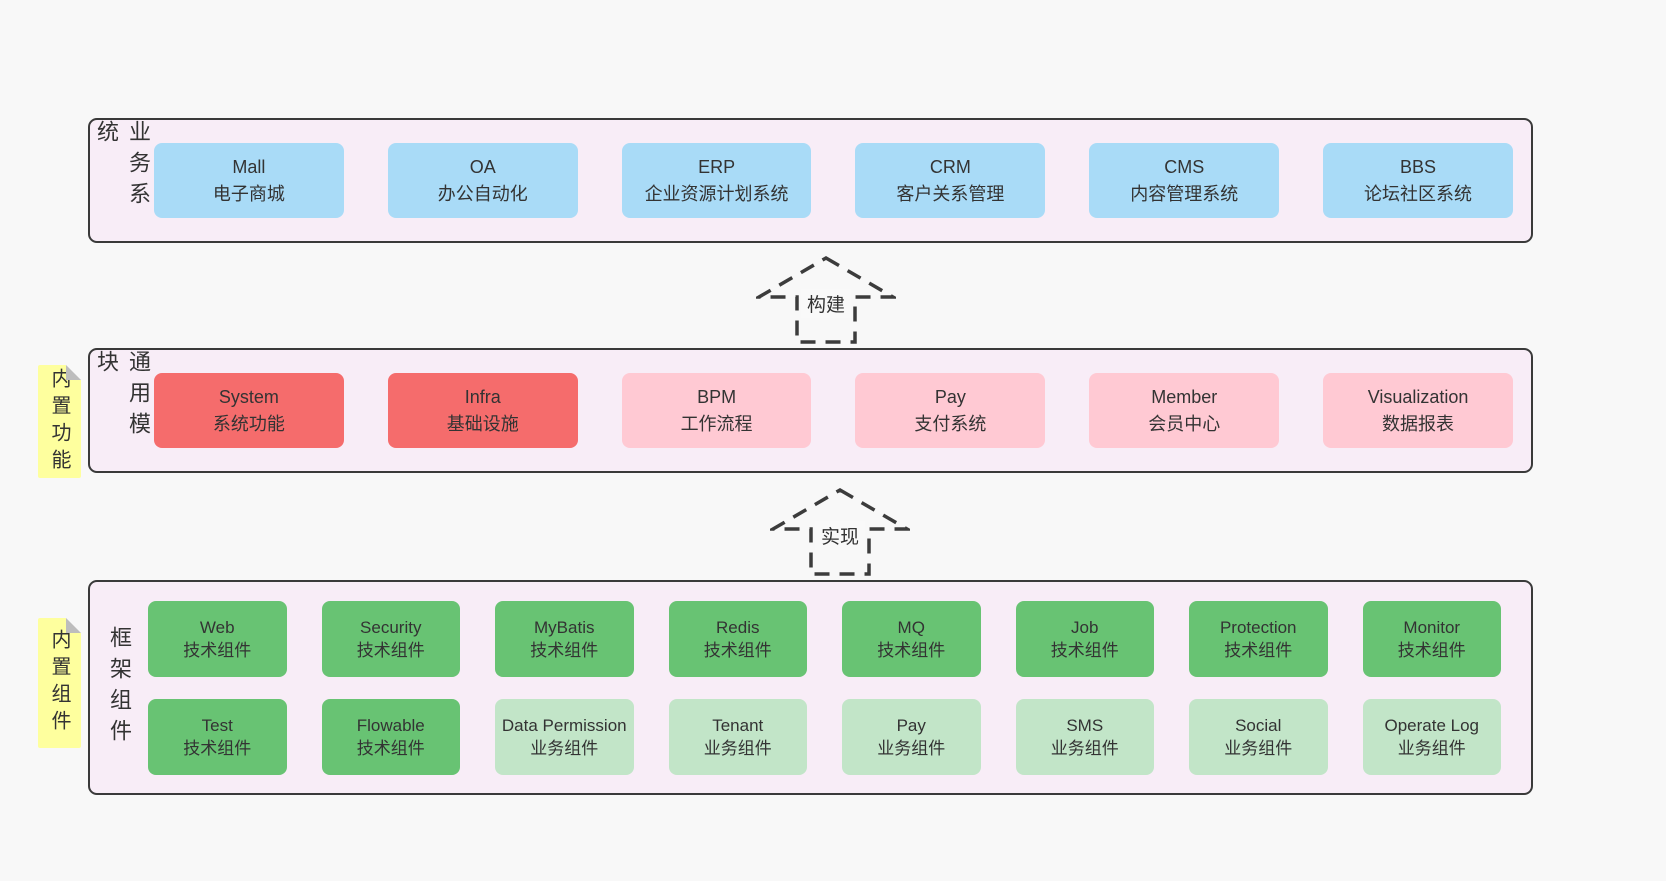  What do you see at coordinates (564, 736) in the screenshot?
I see `component-box-data-permission: Data Permission 业务组件` at bounding box center [564, 736].